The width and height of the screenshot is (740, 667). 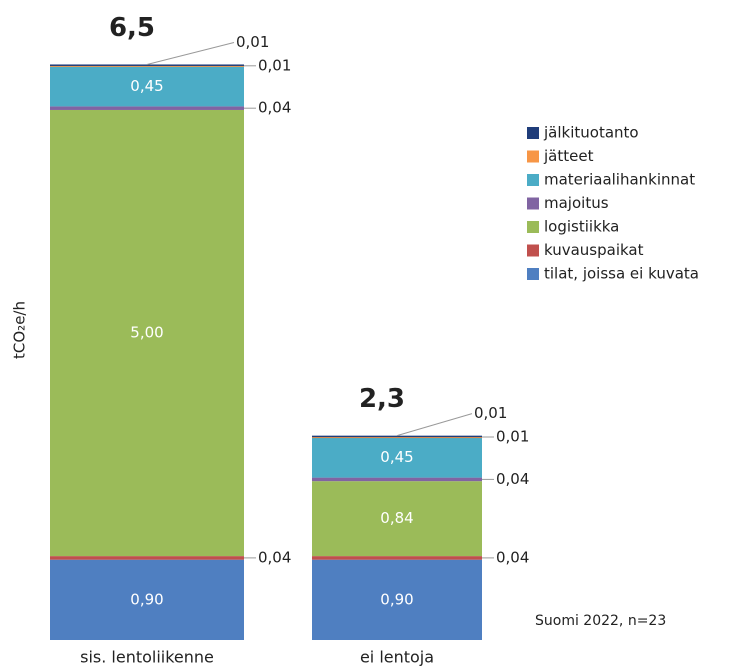 What do you see at coordinates (397, 657) in the screenshot?
I see `x-tick-label: ei lentoja` at bounding box center [397, 657].